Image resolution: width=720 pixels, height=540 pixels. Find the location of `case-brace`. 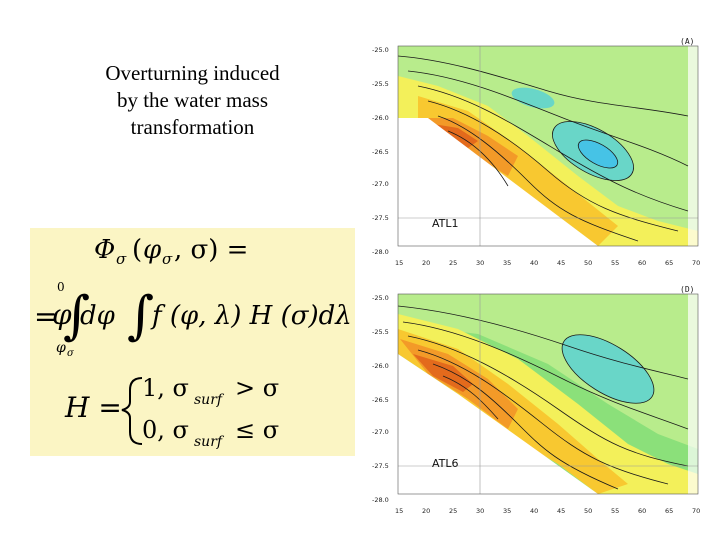

case-brace is located at coordinates (132, 411).